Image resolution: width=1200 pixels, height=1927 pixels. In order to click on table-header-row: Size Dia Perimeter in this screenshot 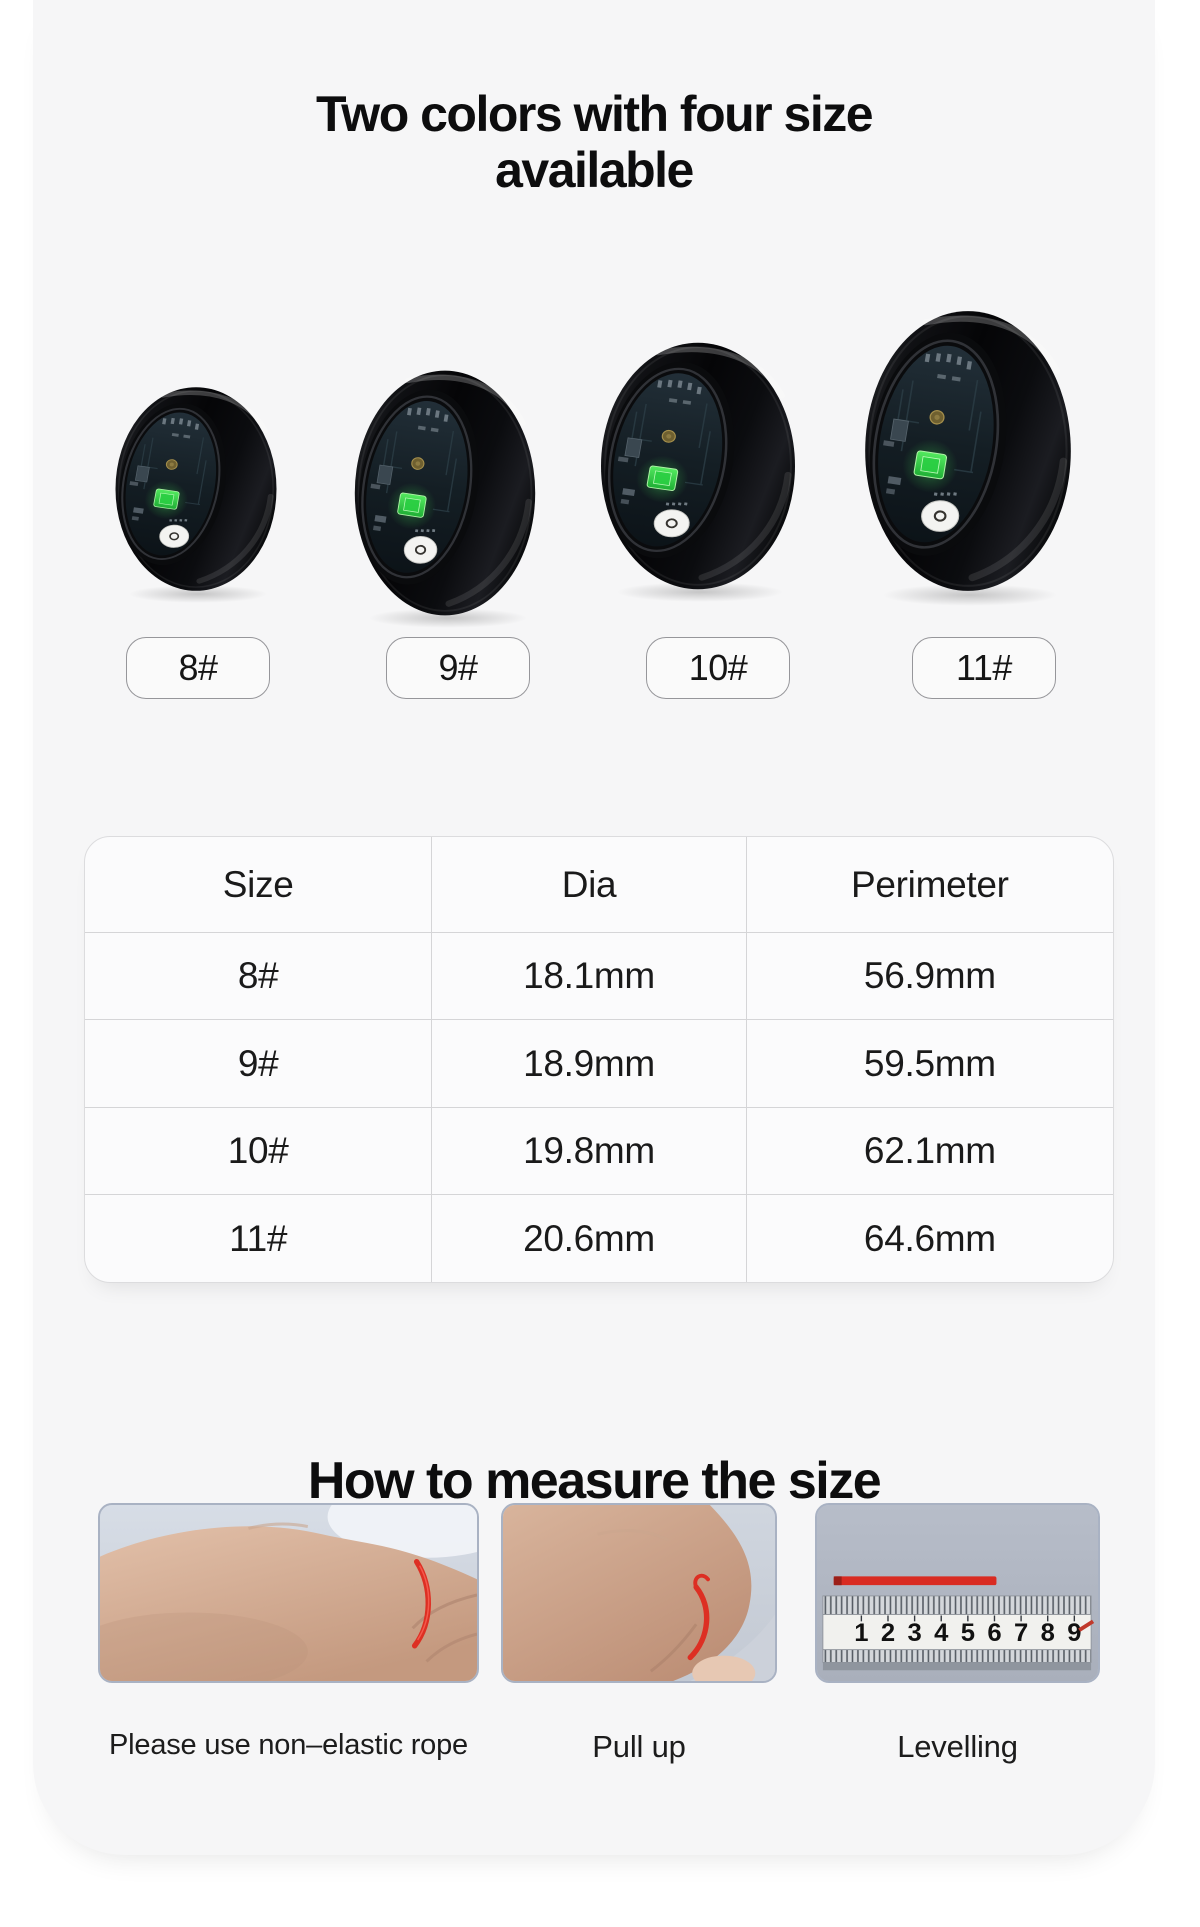, I will do `click(599, 885)`.